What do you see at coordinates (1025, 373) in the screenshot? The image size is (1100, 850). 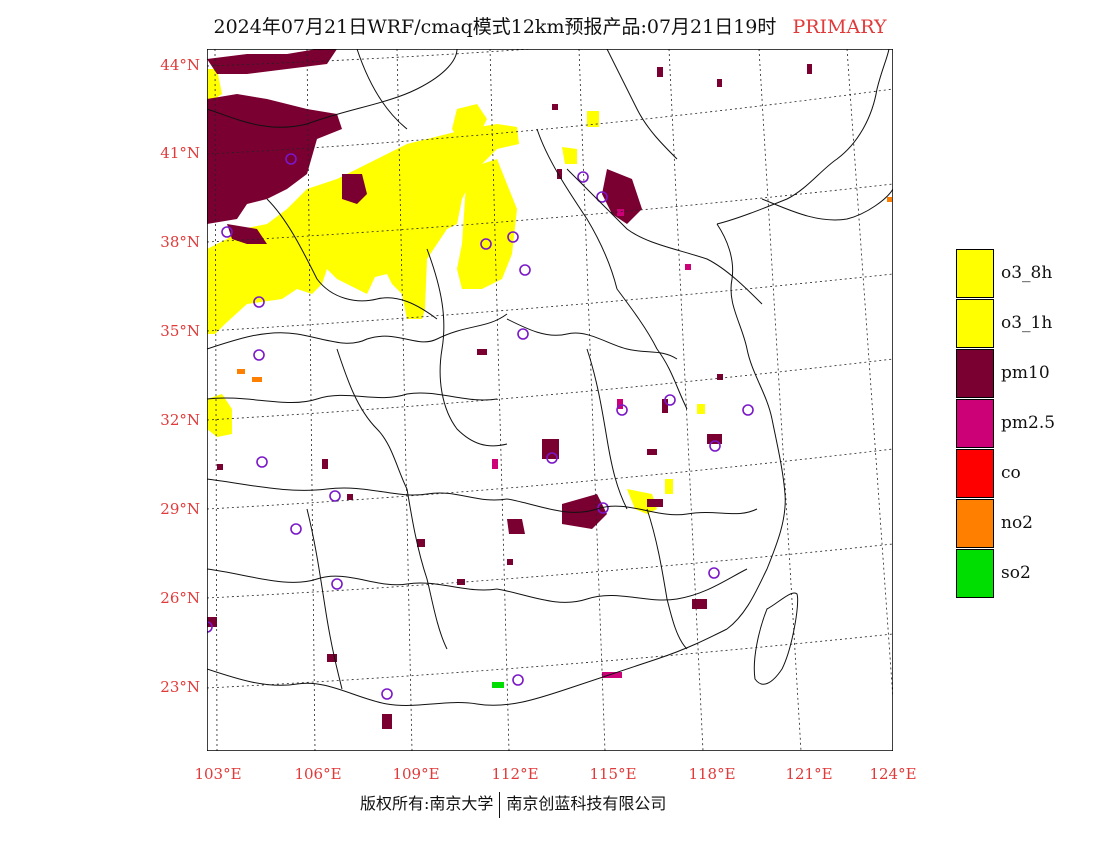 I see `legend-label: pm10` at bounding box center [1025, 373].